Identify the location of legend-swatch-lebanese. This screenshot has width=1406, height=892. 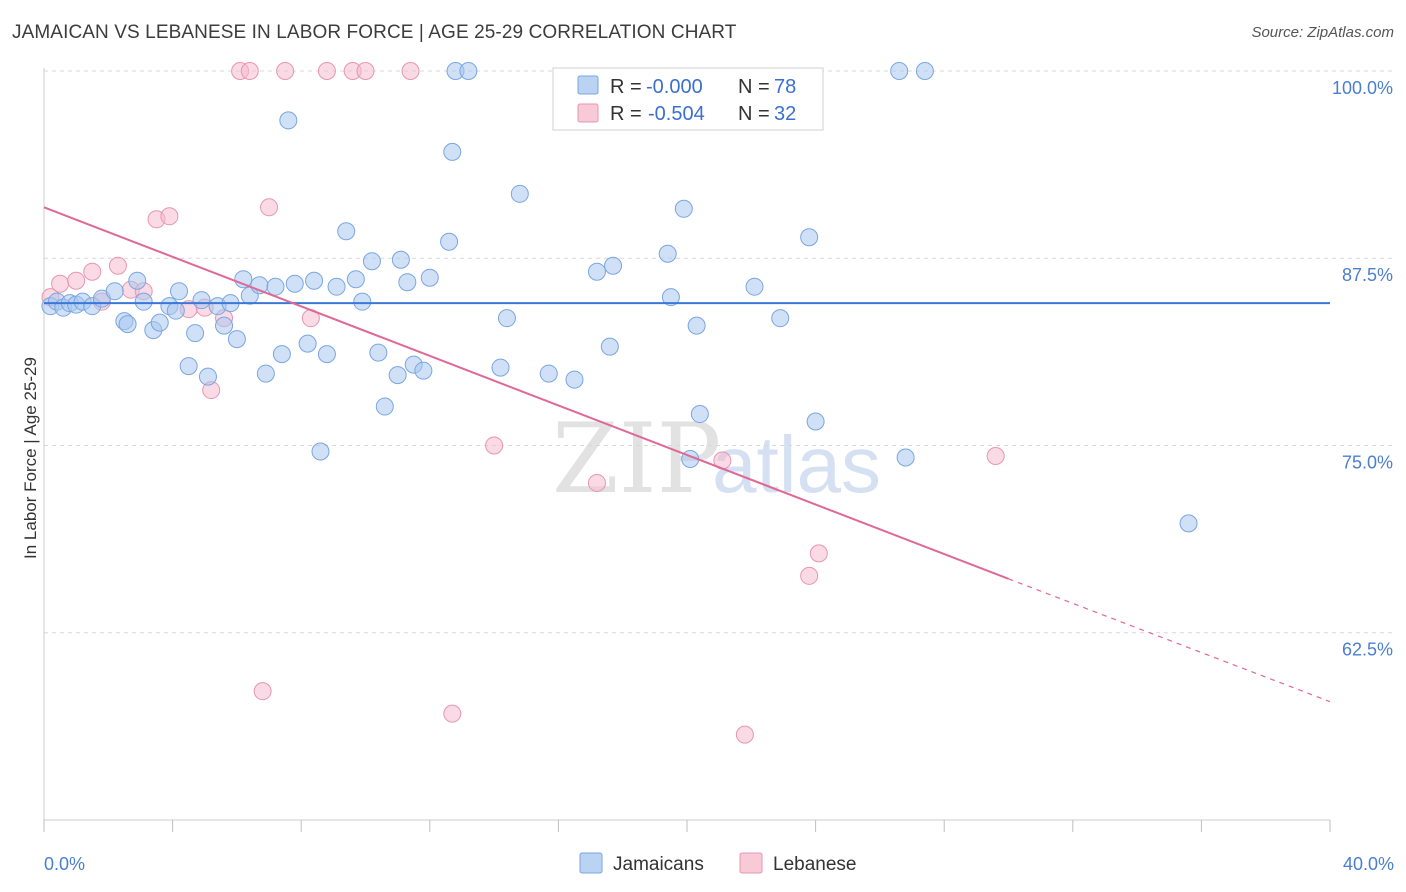
(588, 113).